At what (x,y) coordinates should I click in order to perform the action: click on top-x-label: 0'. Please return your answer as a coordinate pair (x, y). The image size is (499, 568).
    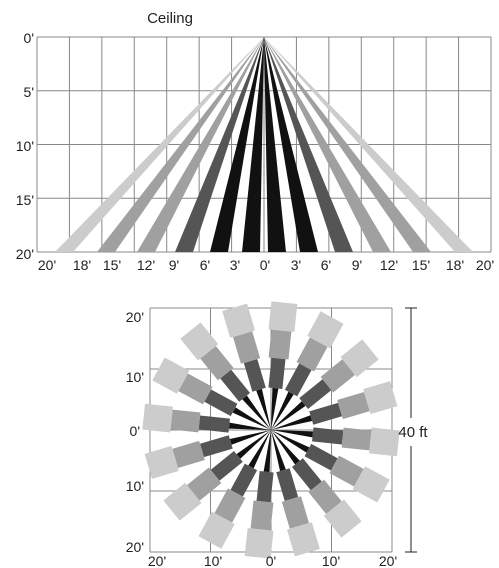
    Looking at the image, I should click on (271, 560).